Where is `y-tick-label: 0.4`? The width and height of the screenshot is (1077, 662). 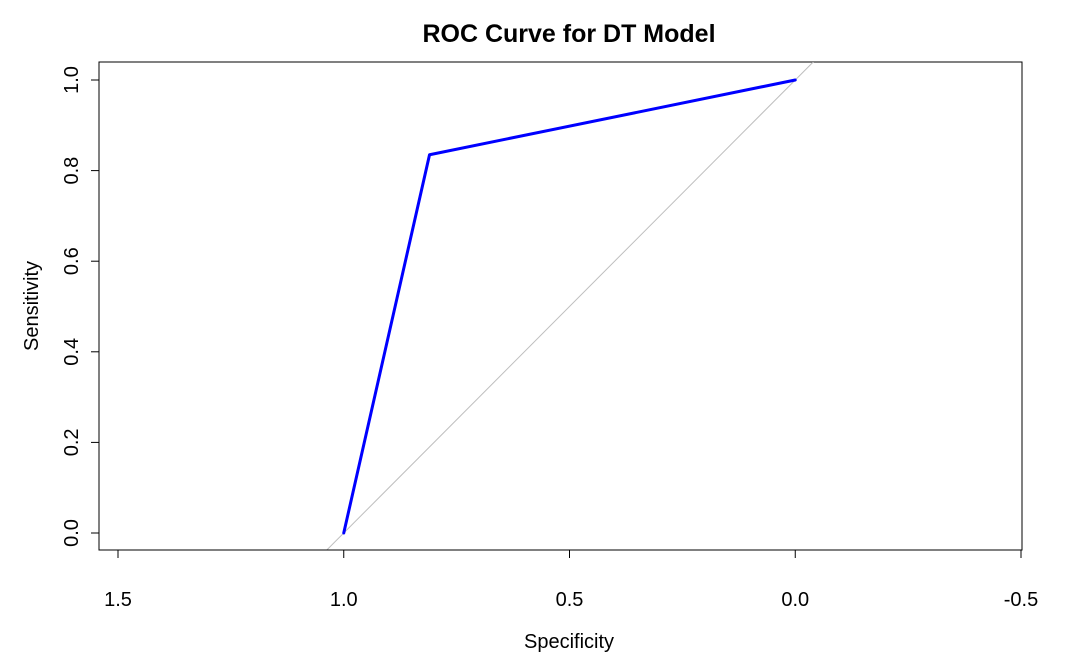
y-tick-label: 0.4 is located at coordinates (72, 352).